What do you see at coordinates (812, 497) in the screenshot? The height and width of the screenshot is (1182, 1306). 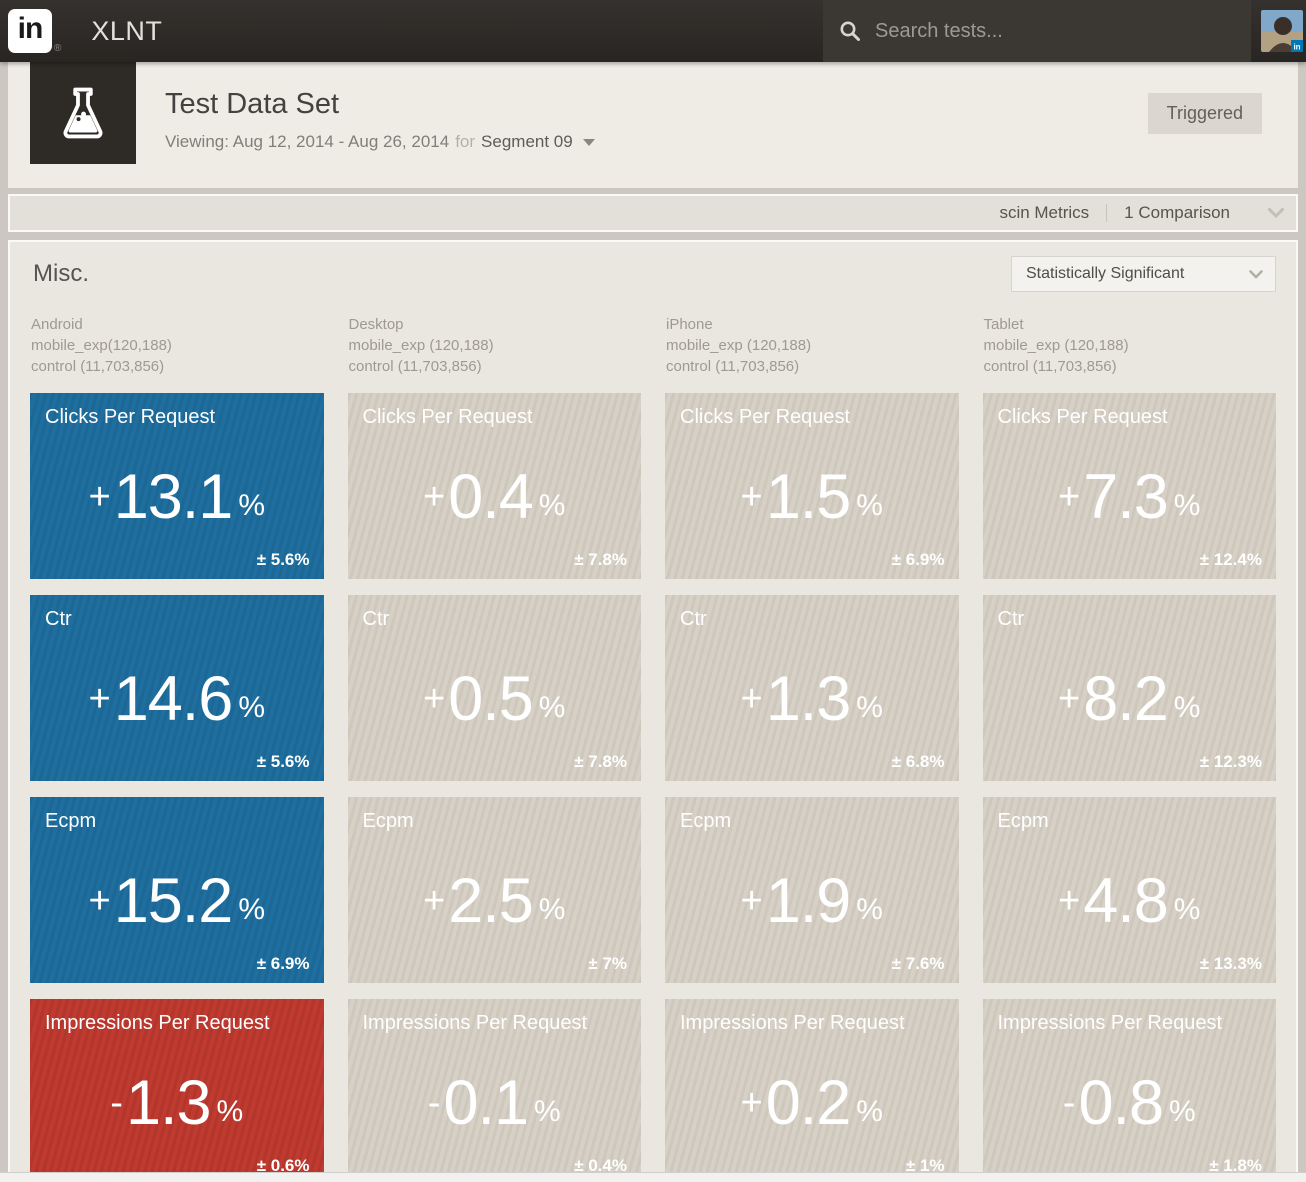 I see `card-value: +1.5%` at bounding box center [812, 497].